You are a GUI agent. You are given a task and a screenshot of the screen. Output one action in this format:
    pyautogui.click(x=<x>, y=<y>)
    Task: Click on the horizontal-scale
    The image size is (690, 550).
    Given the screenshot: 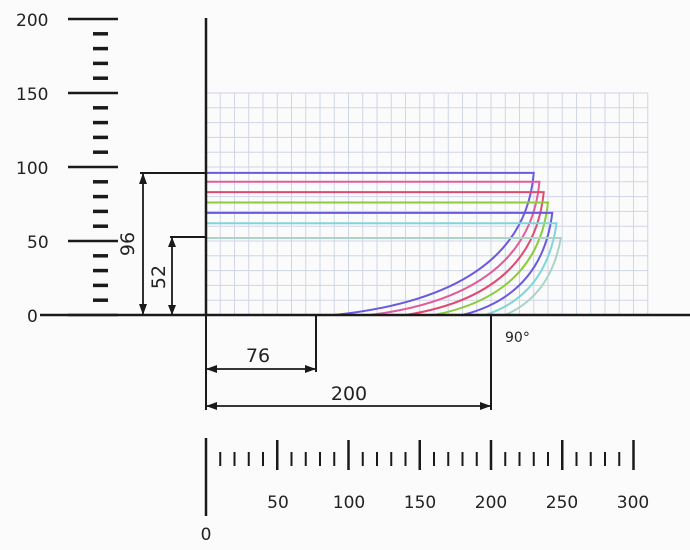 What is the action you would take?
    pyautogui.click(x=419, y=477)
    